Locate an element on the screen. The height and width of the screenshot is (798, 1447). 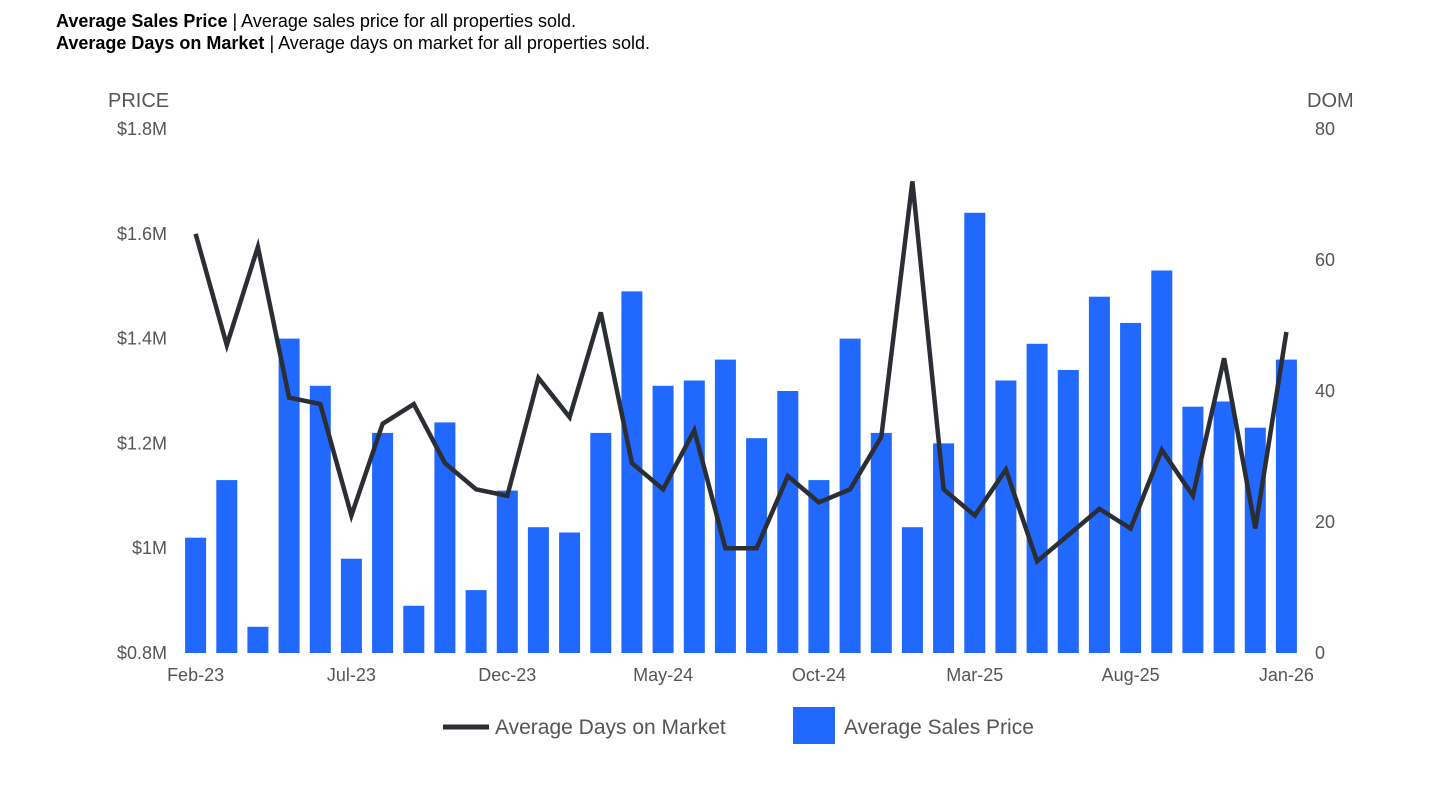
right-axis-tick-label: 80 is located at coordinates (1325, 129).